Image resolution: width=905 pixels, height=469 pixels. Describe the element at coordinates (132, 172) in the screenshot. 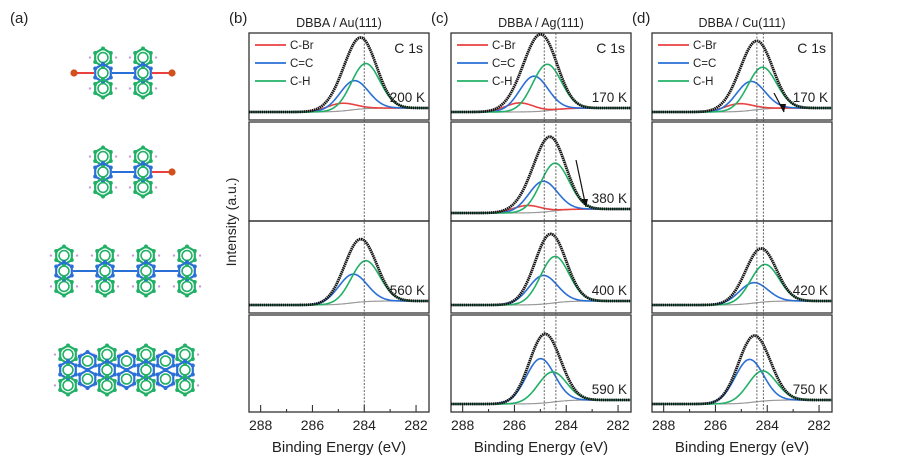

I see `debrominated-intermediate-icon` at that location.